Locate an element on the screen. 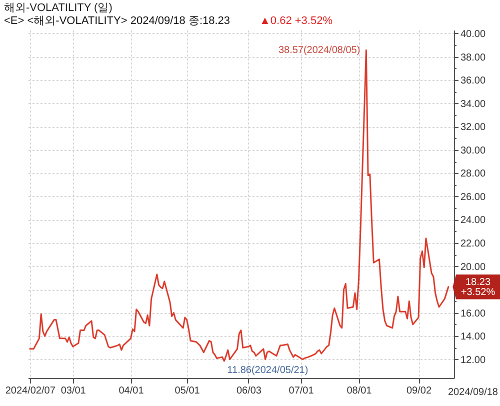  chart-title: 해외-VOLATILITY (일) is located at coordinates (58, 8).